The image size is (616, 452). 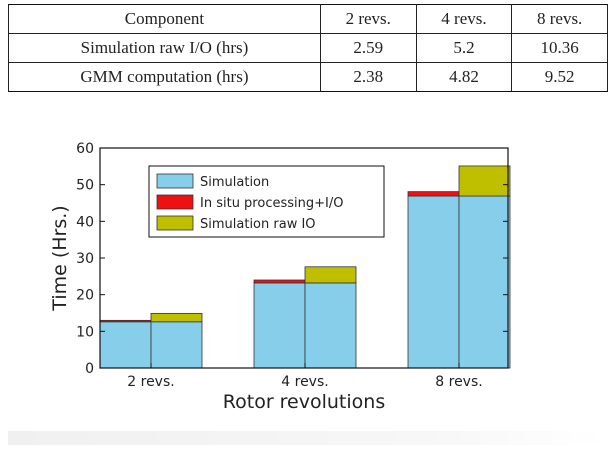 I want to click on header-component: Component, so click(x=164, y=19).